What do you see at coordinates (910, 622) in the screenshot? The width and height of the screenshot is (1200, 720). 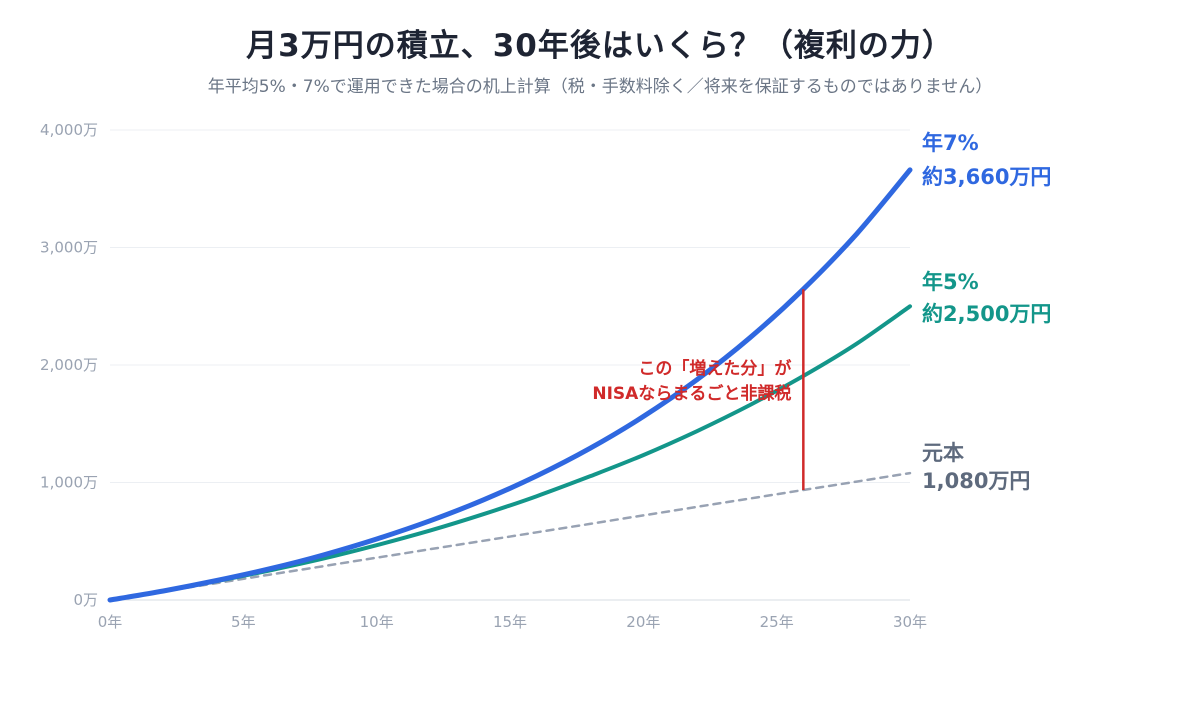 I see `x-tick-label: 30年` at bounding box center [910, 622].